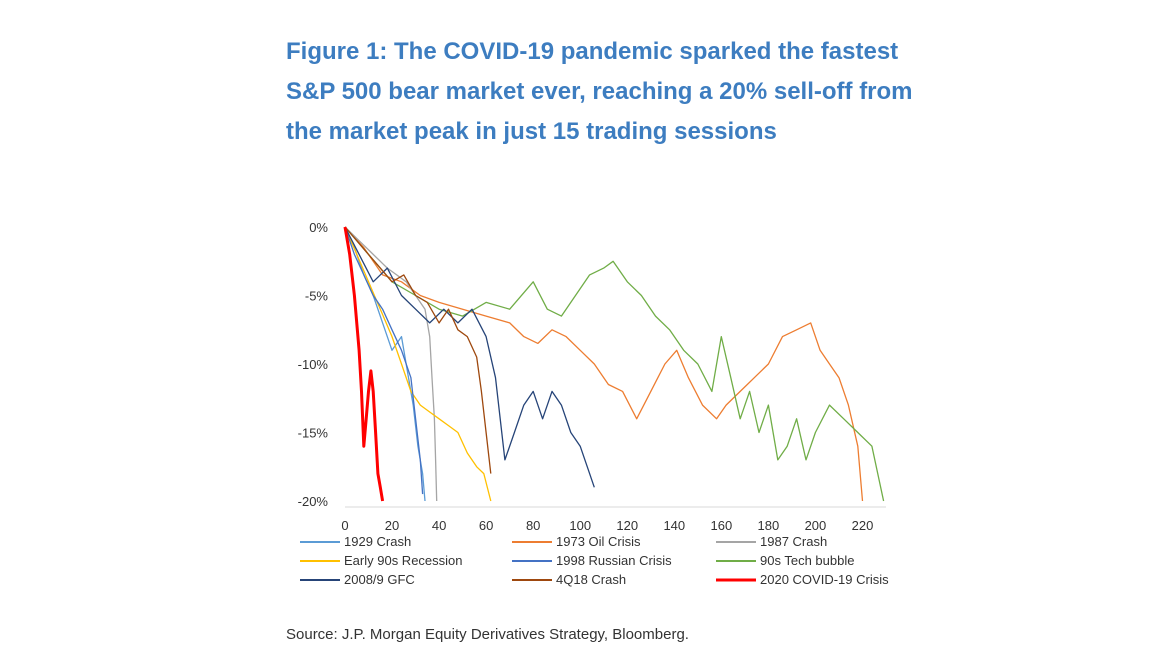 The width and height of the screenshot is (1152, 668). Describe the element at coordinates (403, 560) in the screenshot. I see `legend-label: Early 90s Recession` at that location.